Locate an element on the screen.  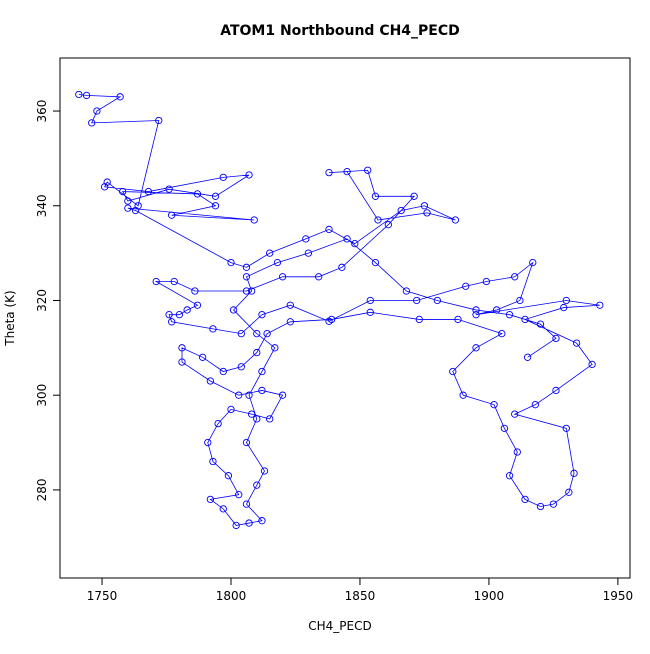
y-axis-label: Theta (K) is located at coordinates (10, 318).